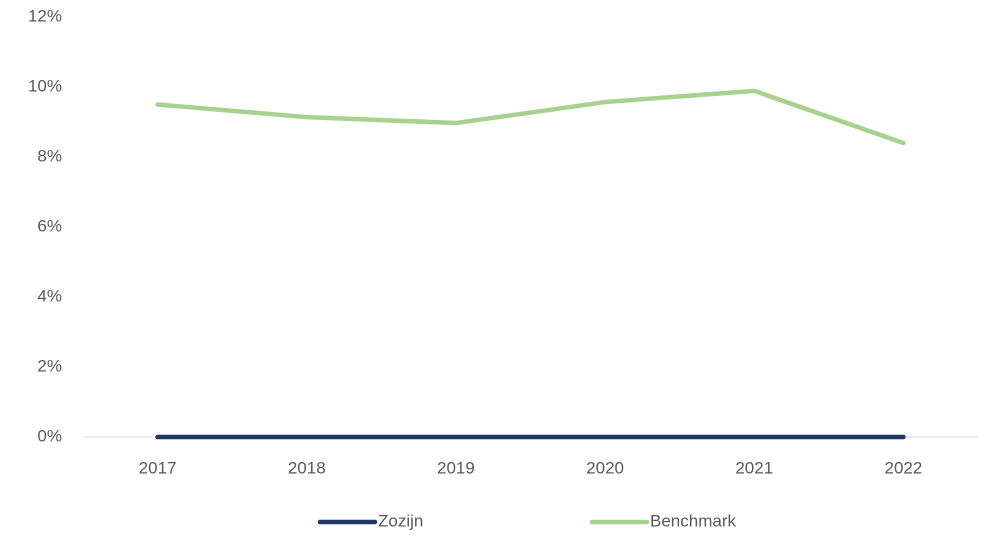  Describe the element at coordinates (158, 467) in the screenshot. I see `x-tick-label: 2017` at that location.